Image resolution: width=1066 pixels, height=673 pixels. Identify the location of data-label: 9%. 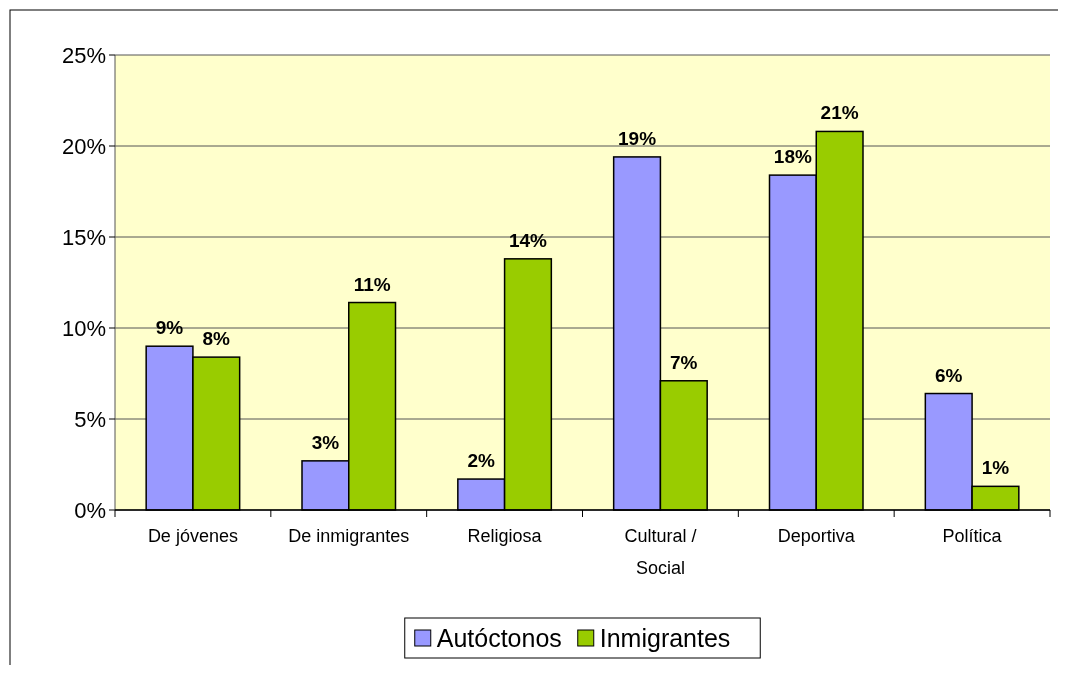
(169, 328).